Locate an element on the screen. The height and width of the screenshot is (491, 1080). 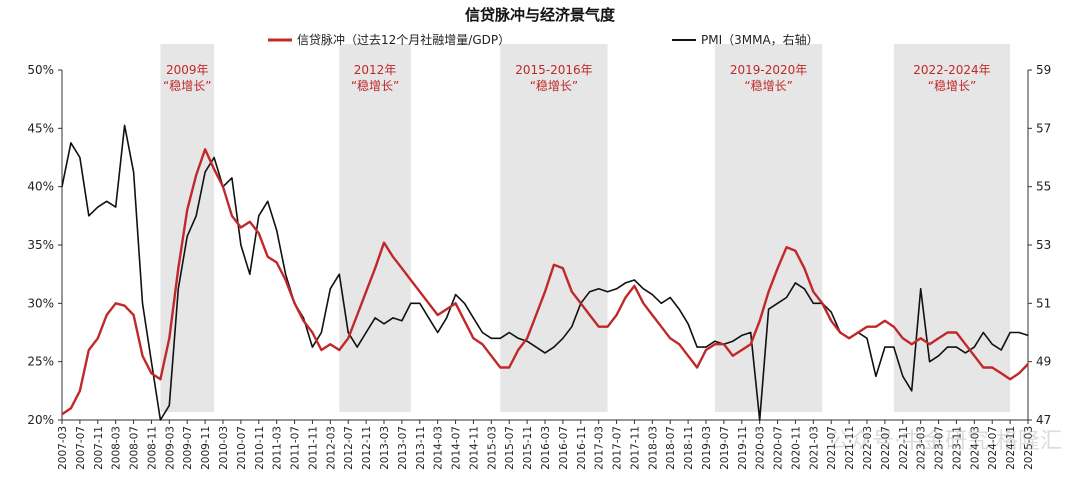
x-tick-label: 2013-07 is located at coordinates (403, 448).